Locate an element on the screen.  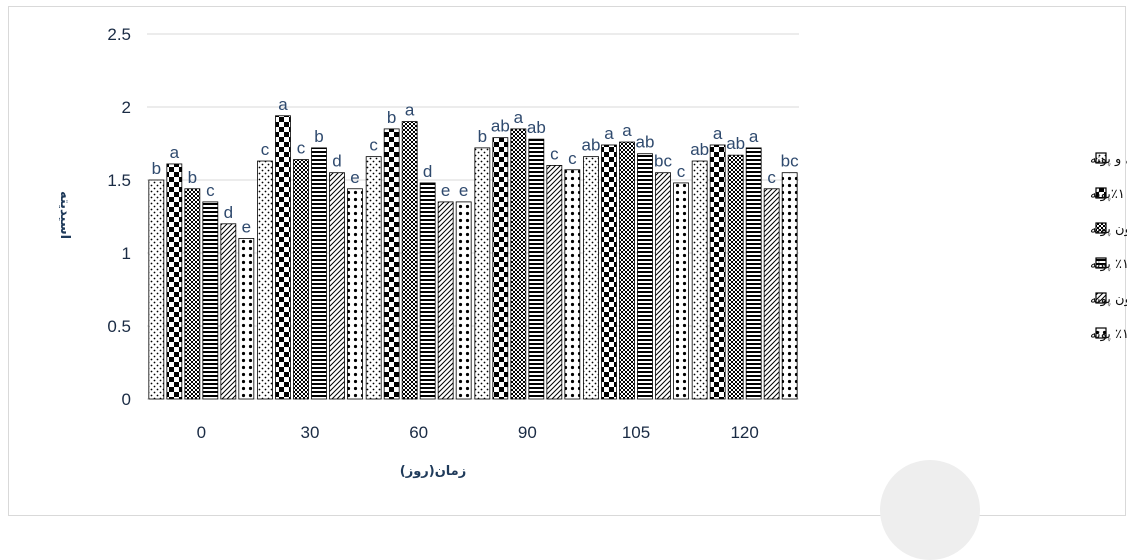
legend-entry-label: تیمار٤- ۱۰٪ تمرهندی و۱٪ پونه is located at coordinates (1108, 334).